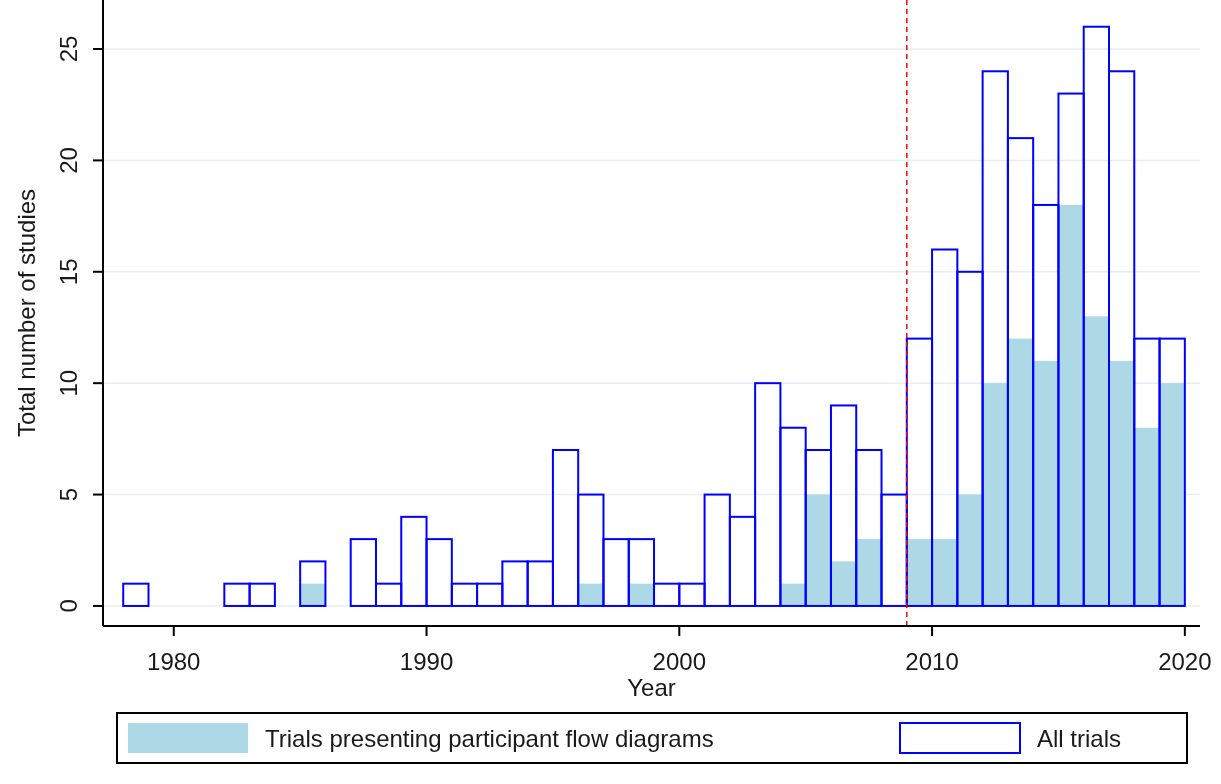  I want to click on y-tick-label: 25, so click(68, 49).